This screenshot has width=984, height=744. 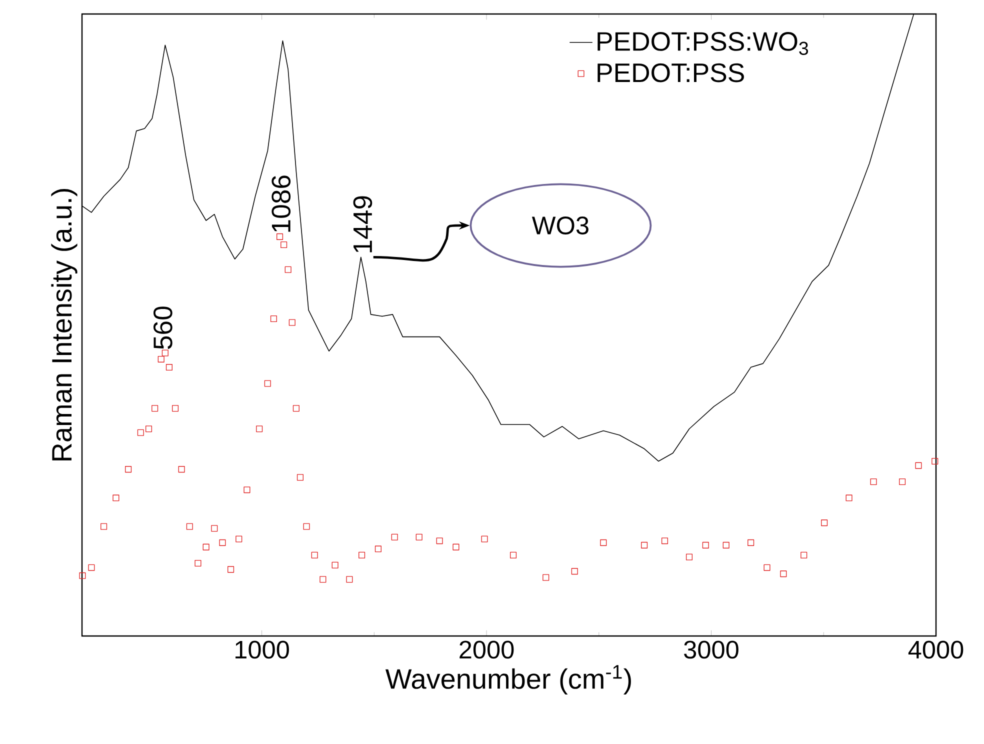 What do you see at coordinates (508, 679) in the screenshot?
I see `x-axis-title: Wavenumber (cm$^{-1}$)` at bounding box center [508, 679].